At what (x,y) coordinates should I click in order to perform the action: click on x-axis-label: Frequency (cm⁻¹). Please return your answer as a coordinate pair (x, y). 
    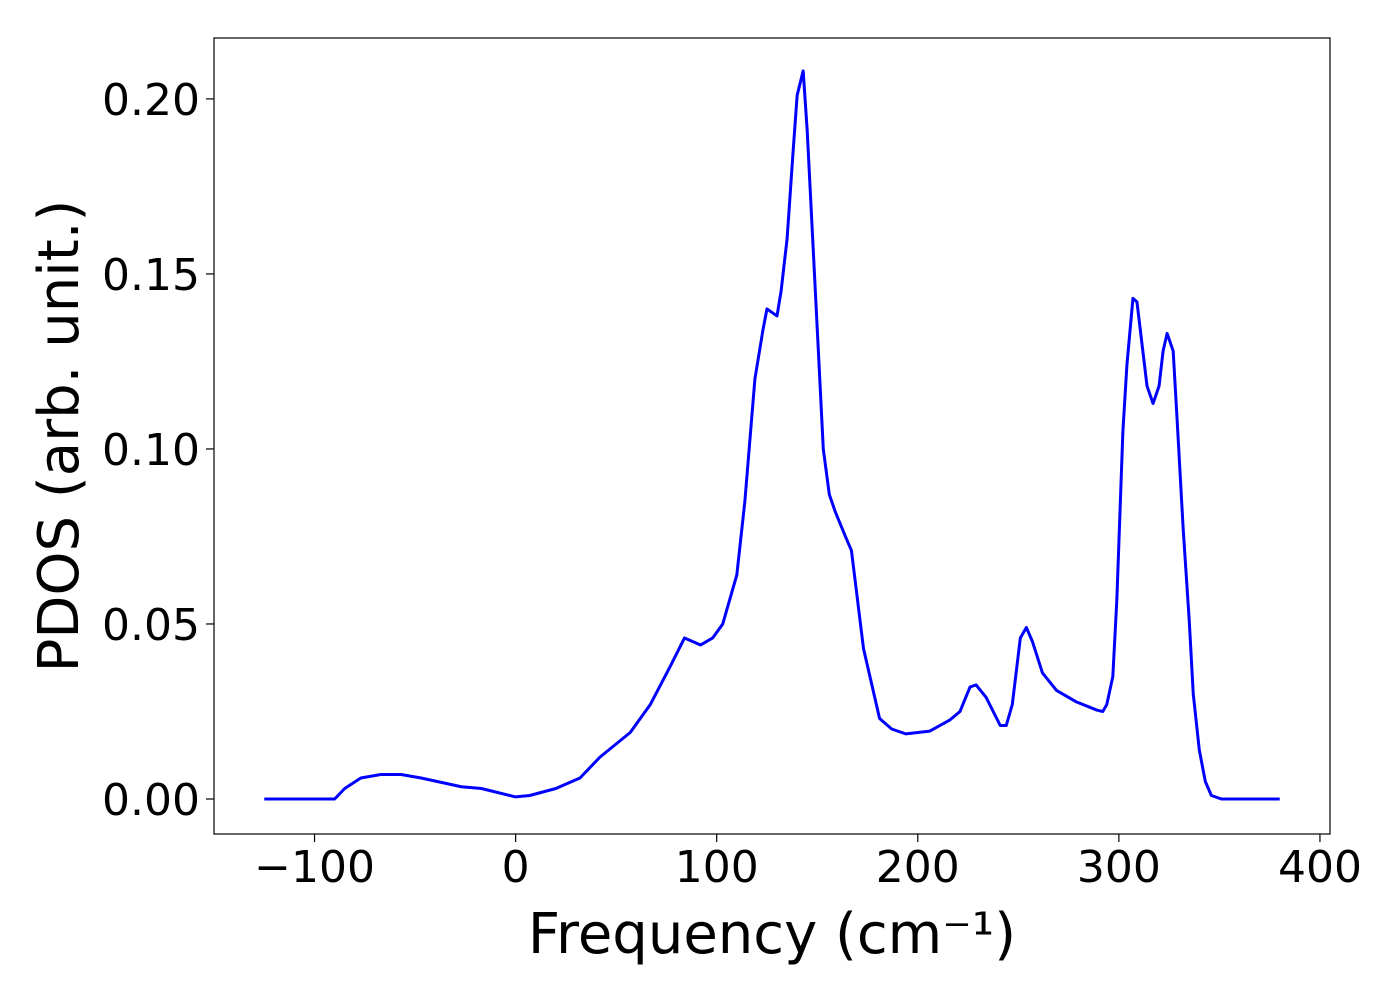
    Looking at the image, I should click on (772, 934).